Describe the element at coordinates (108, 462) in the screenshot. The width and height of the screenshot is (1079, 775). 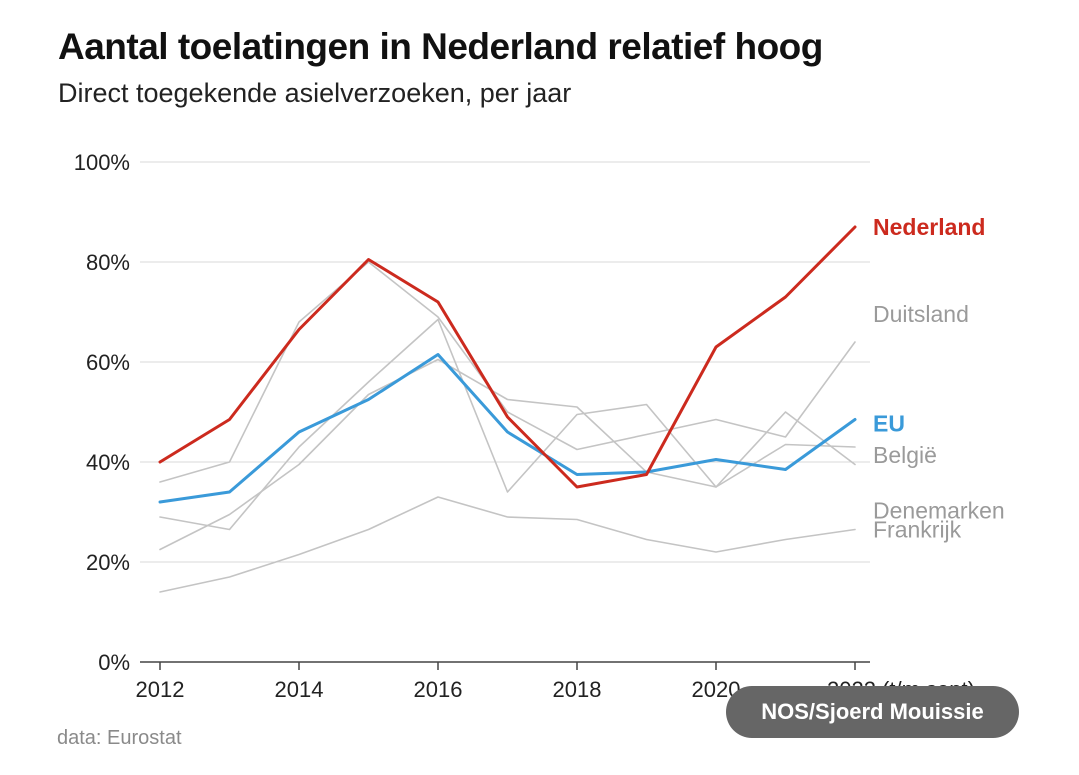
I see `y-tick-label: 40%` at that location.